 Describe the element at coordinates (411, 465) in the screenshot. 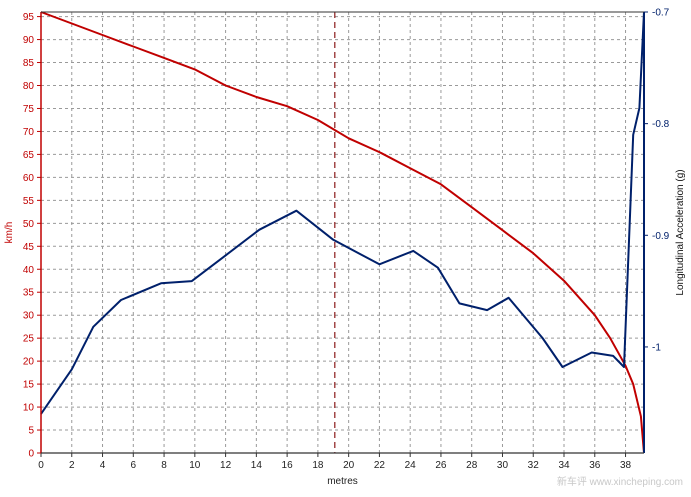

I see `x-tick-label: 24` at that location.